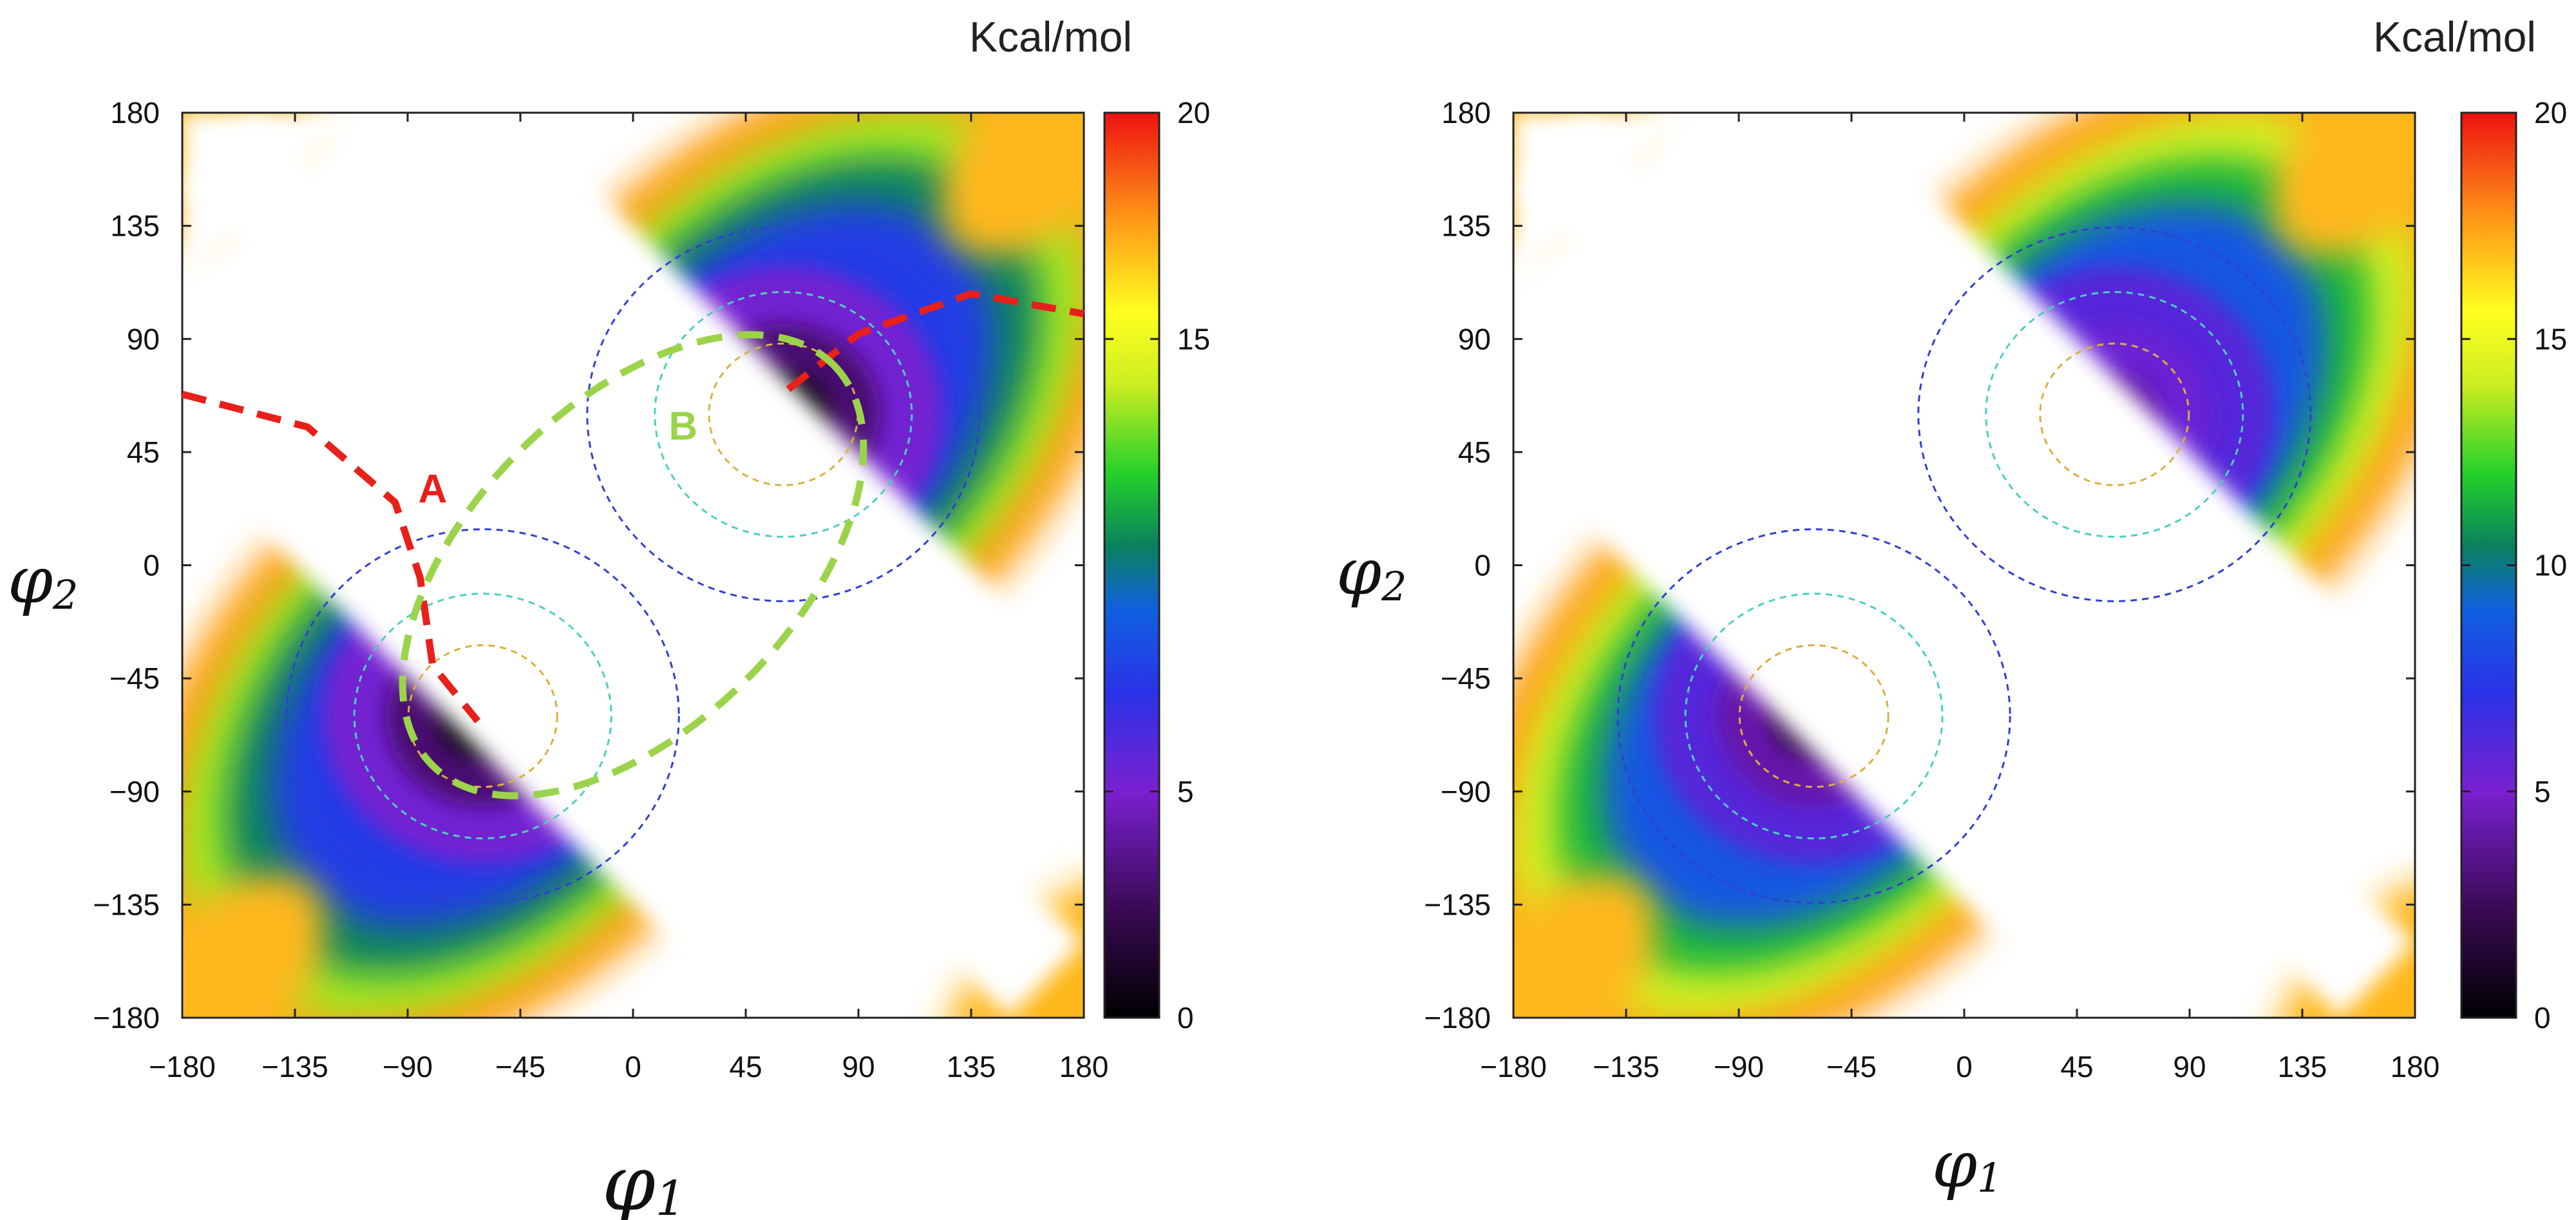  I want to click on right-x-tick-label: −90, so click(1739, 1066).